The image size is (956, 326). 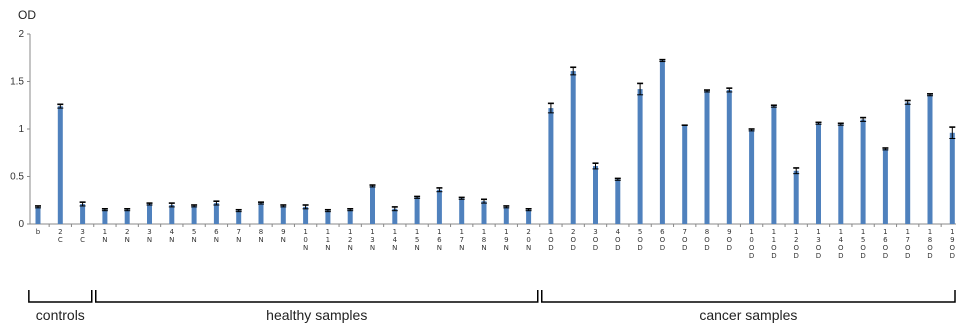 I want to click on y-tick-label: 0.5, so click(x=17, y=177).